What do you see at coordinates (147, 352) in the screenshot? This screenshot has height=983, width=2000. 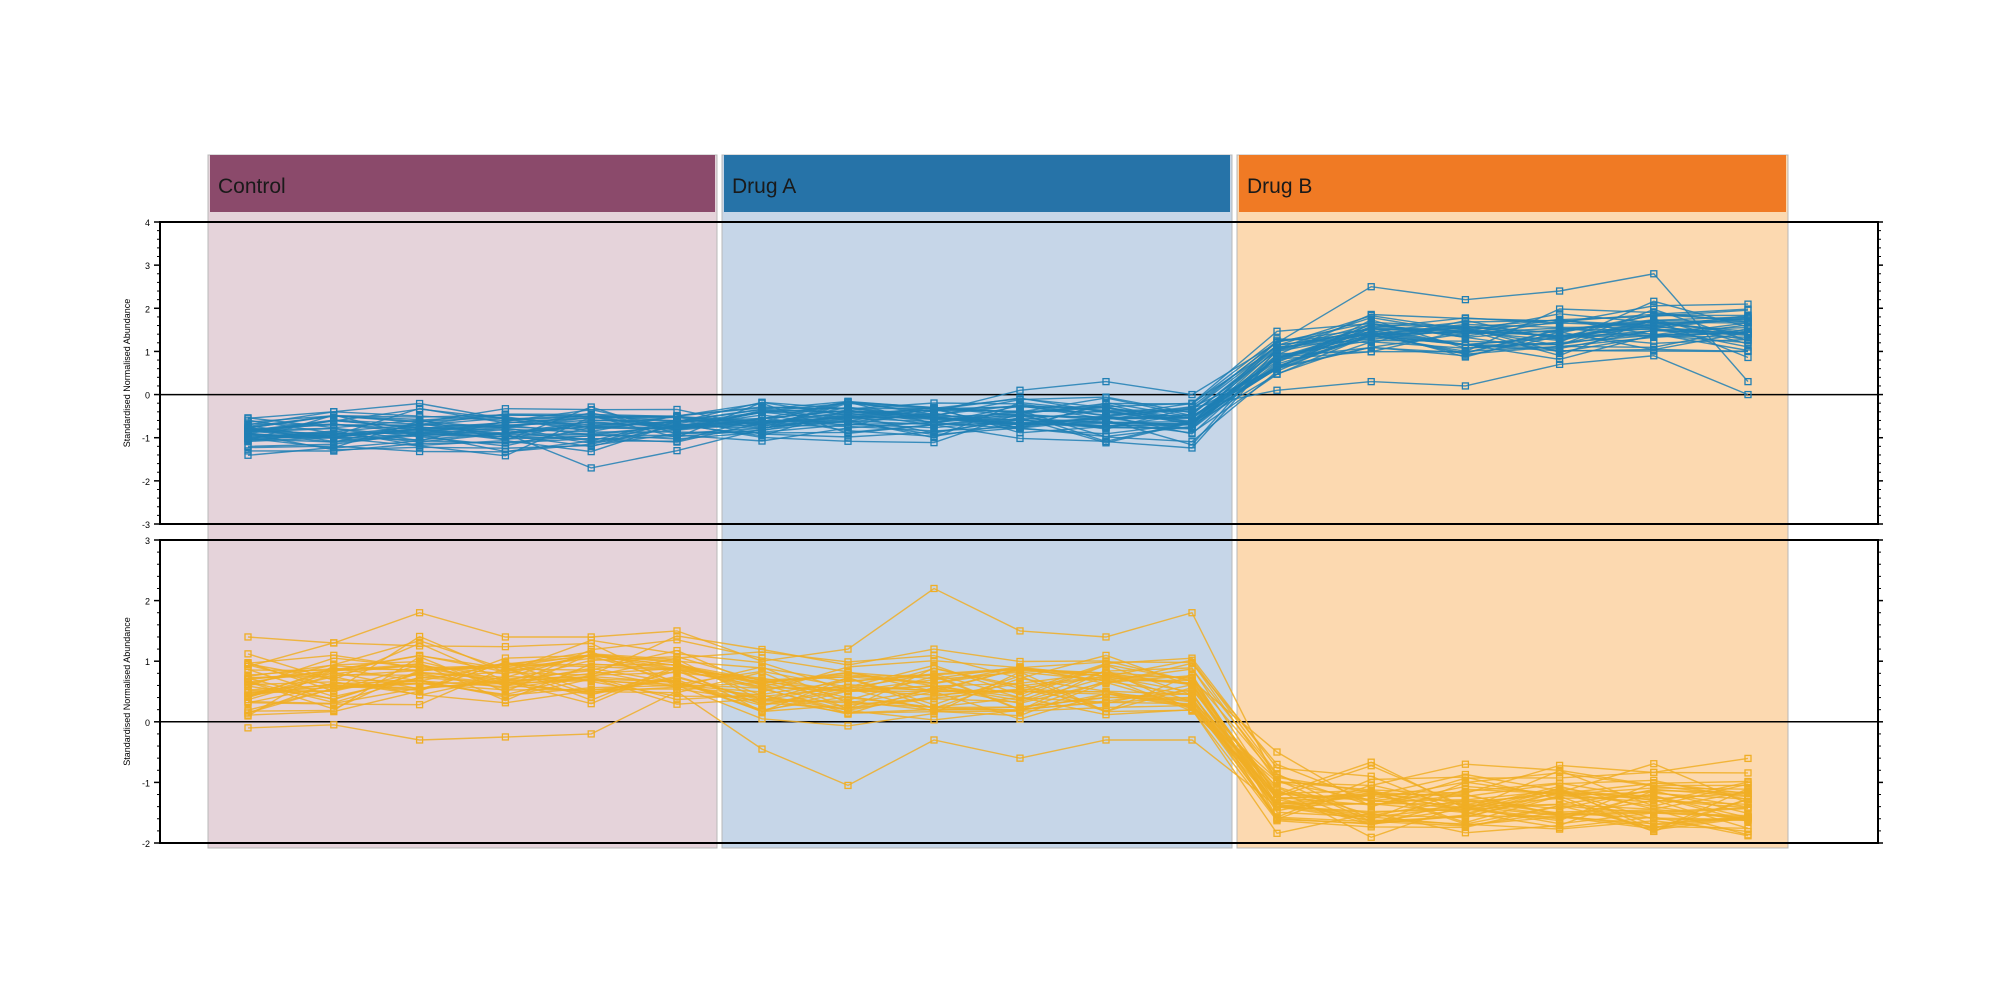 I see `y-tick-label: 1` at bounding box center [147, 352].